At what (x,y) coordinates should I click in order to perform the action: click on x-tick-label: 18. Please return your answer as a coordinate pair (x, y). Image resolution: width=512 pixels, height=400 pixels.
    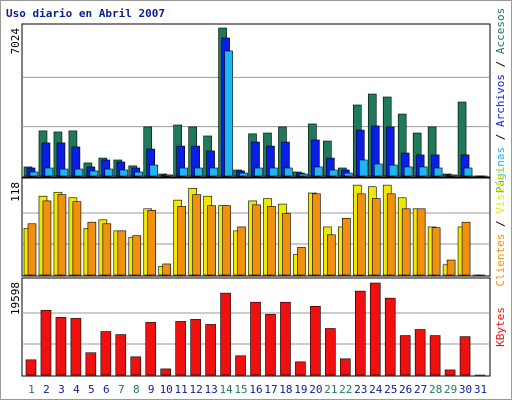
    Looking at the image, I should click on (285, 389).